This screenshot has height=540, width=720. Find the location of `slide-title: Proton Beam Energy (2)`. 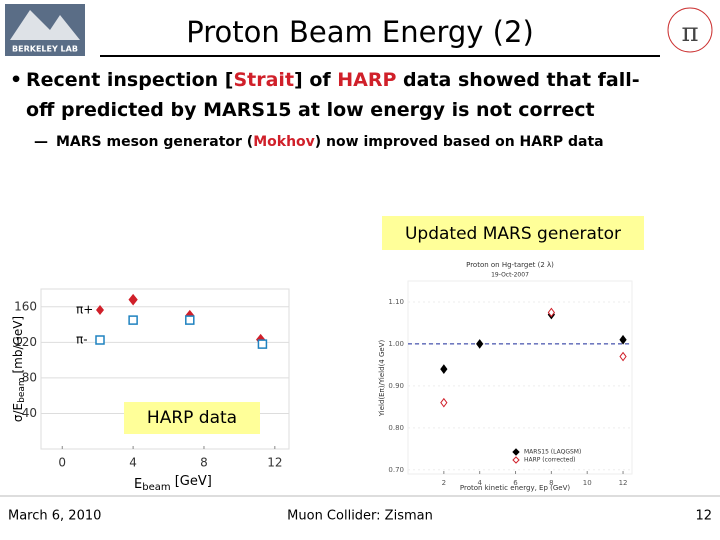

slide-title: Proton Beam Energy (2) is located at coordinates (360, 32).